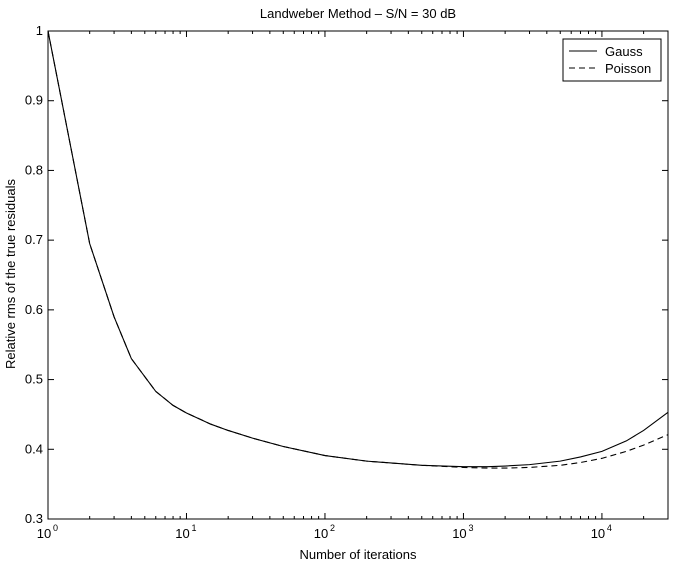  Describe the element at coordinates (358, 13) in the screenshot. I see `chart-title: Landweber Method – S/N = 30 dB` at that location.